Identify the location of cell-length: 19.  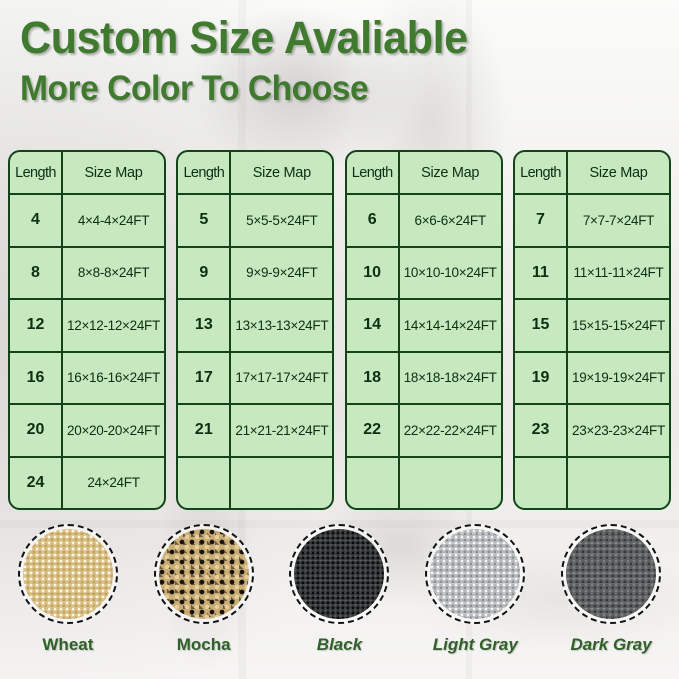
(541, 377).